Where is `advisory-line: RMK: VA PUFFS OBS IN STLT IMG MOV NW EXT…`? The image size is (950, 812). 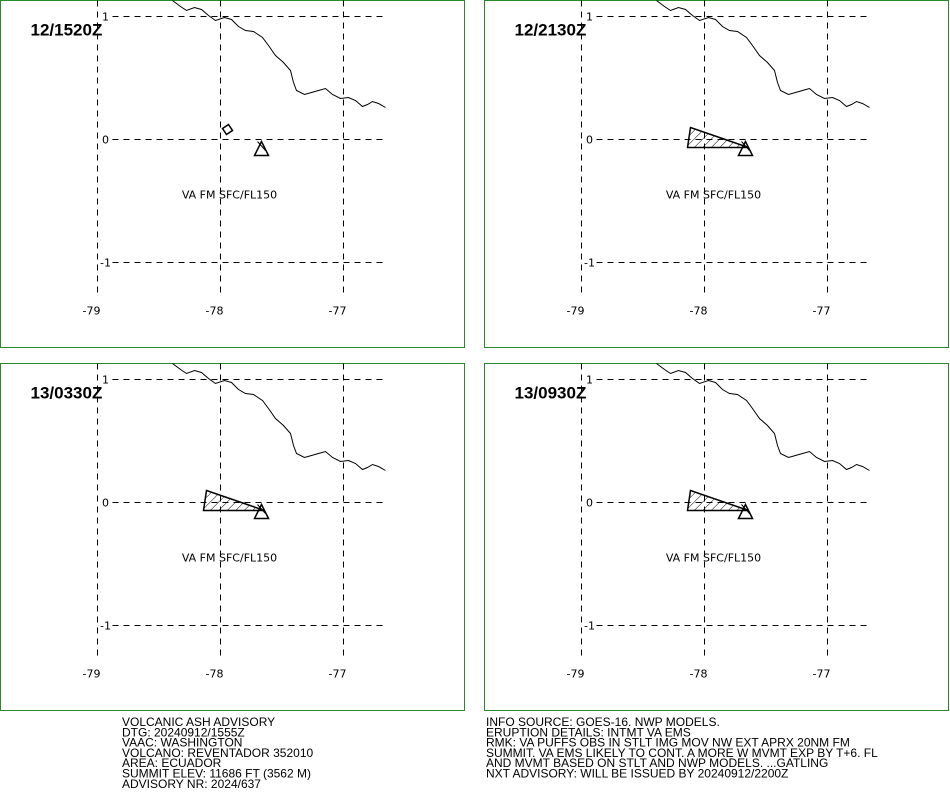 advisory-line: RMK: VA PUFFS OBS IN STLT IMG MOV NW EXT… is located at coordinates (668, 743).